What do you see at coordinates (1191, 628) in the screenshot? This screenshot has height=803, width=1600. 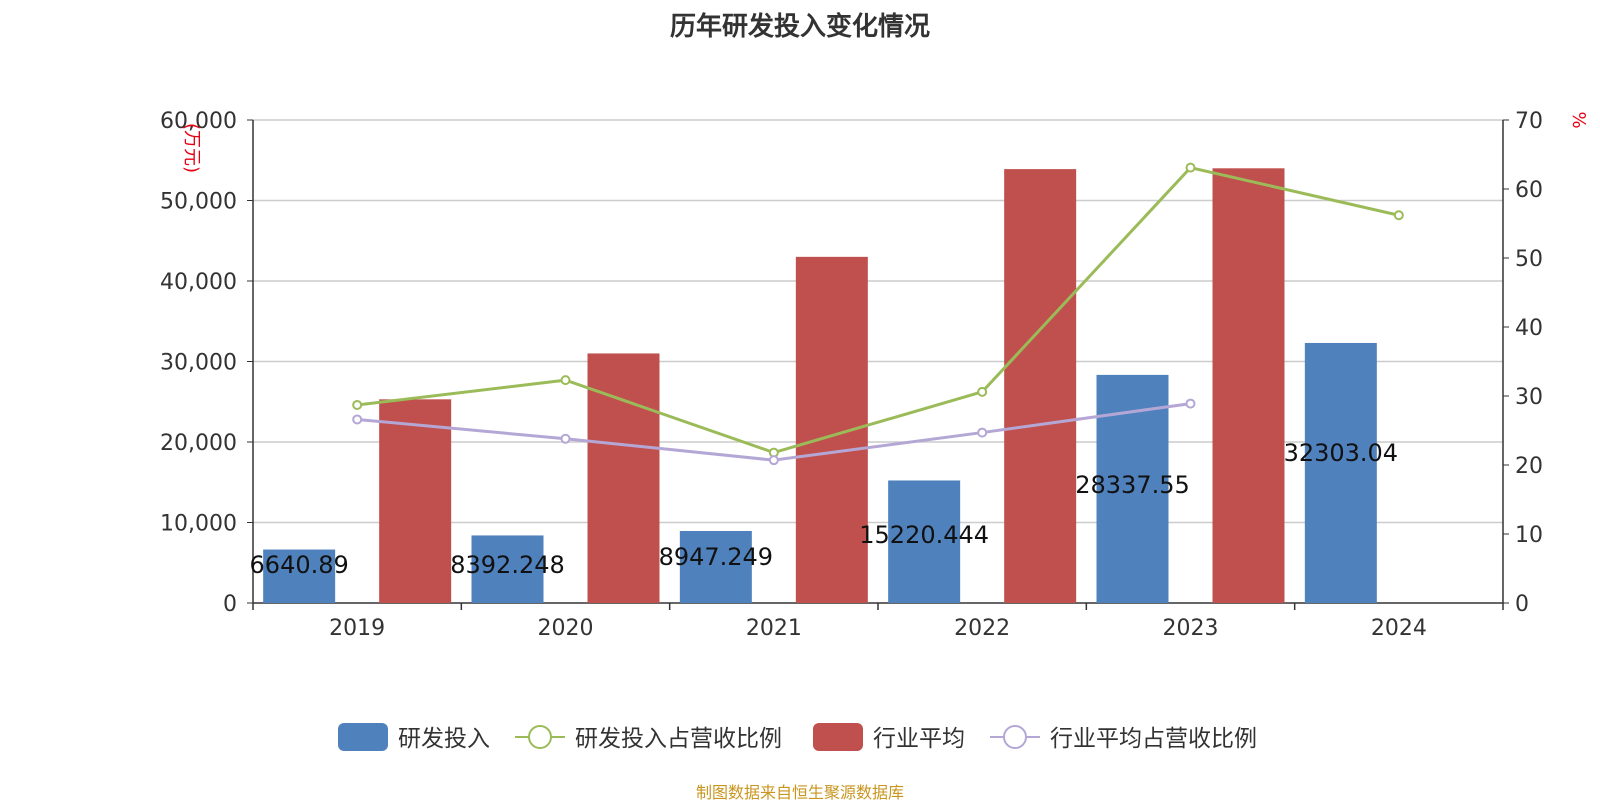 I see `x-tick-label: 2023` at bounding box center [1191, 628].